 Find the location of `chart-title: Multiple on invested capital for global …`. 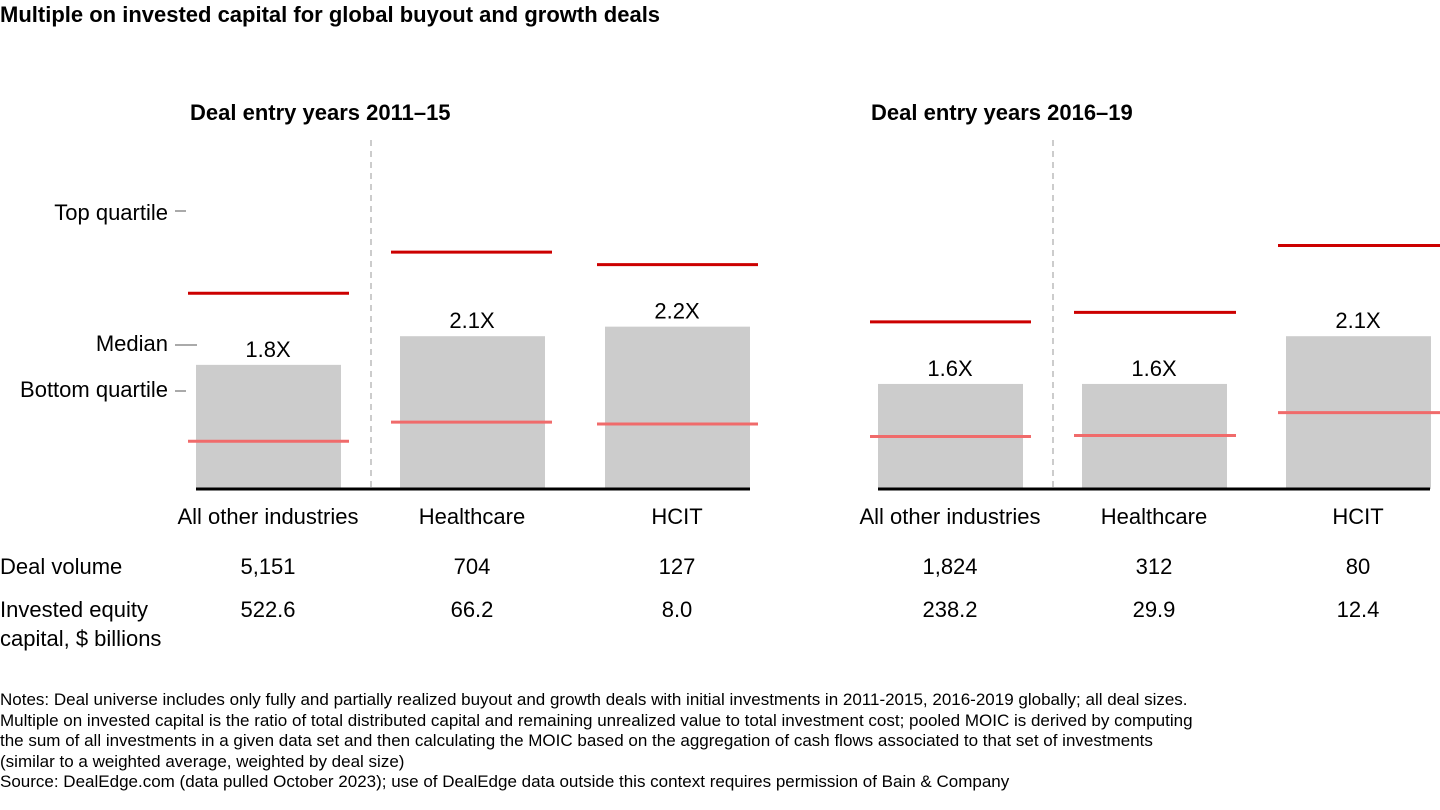

chart-title: Multiple on invested capital for global … is located at coordinates (330, 14).